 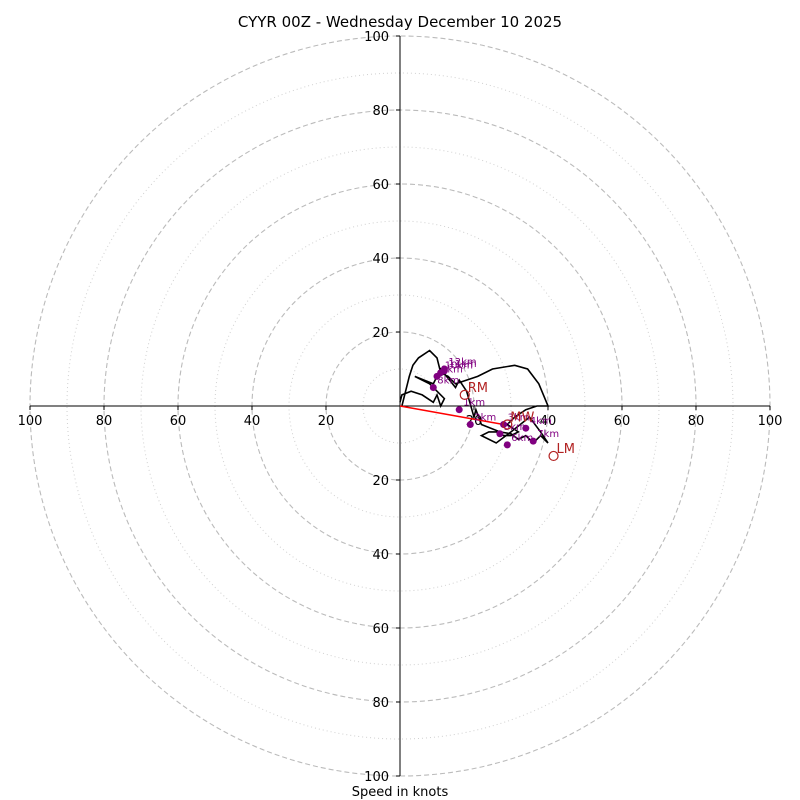 What do you see at coordinates (566, 449) in the screenshot?
I see `storm-motion-label: LM` at bounding box center [566, 449].